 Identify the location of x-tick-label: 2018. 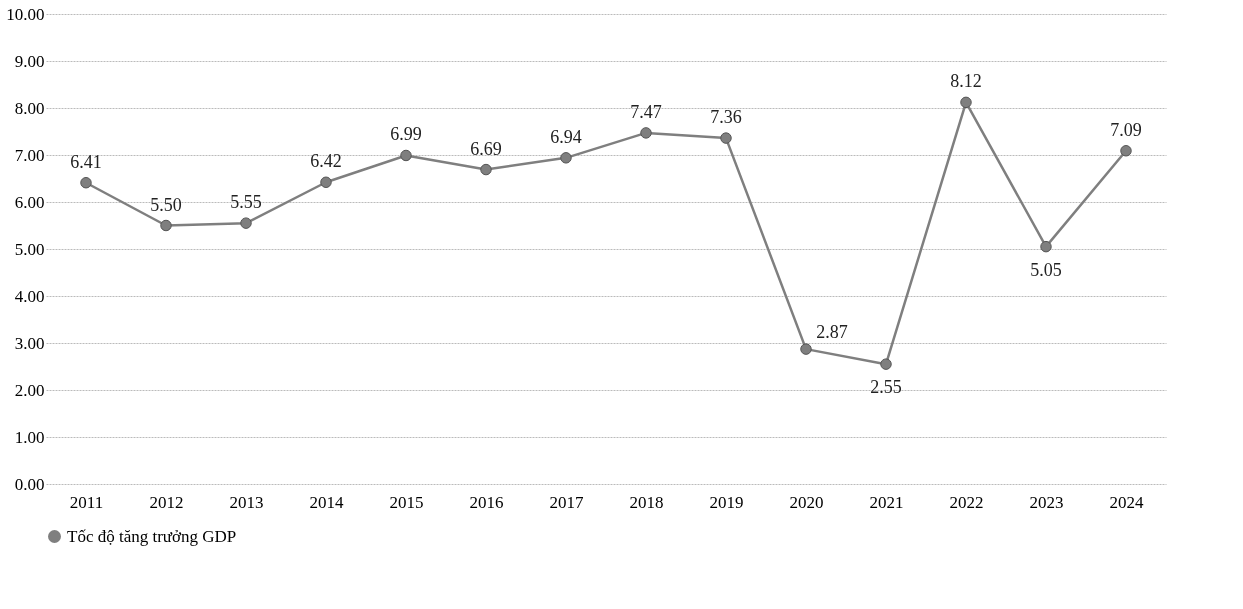
(646, 502).